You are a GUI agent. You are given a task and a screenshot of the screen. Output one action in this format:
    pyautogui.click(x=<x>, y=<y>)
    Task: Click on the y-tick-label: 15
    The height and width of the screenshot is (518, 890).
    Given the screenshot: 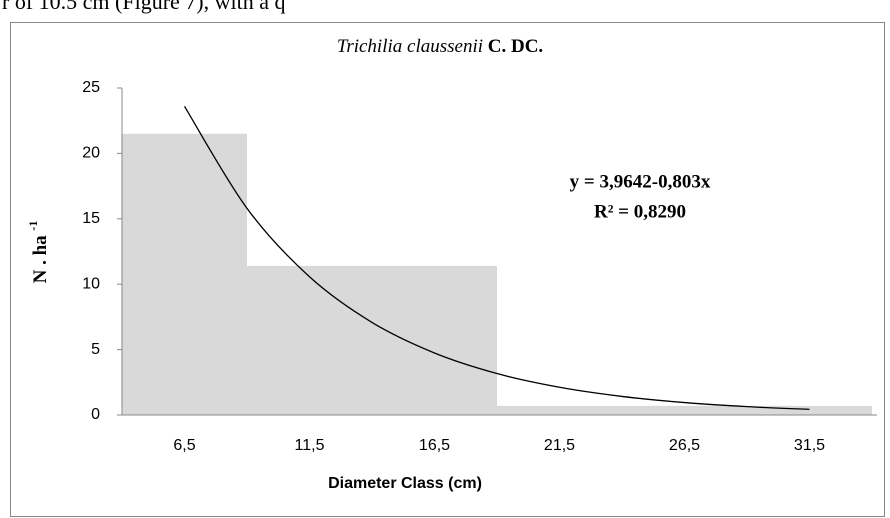 What is the action you would take?
    pyautogui.click(x=91, y=218)
    